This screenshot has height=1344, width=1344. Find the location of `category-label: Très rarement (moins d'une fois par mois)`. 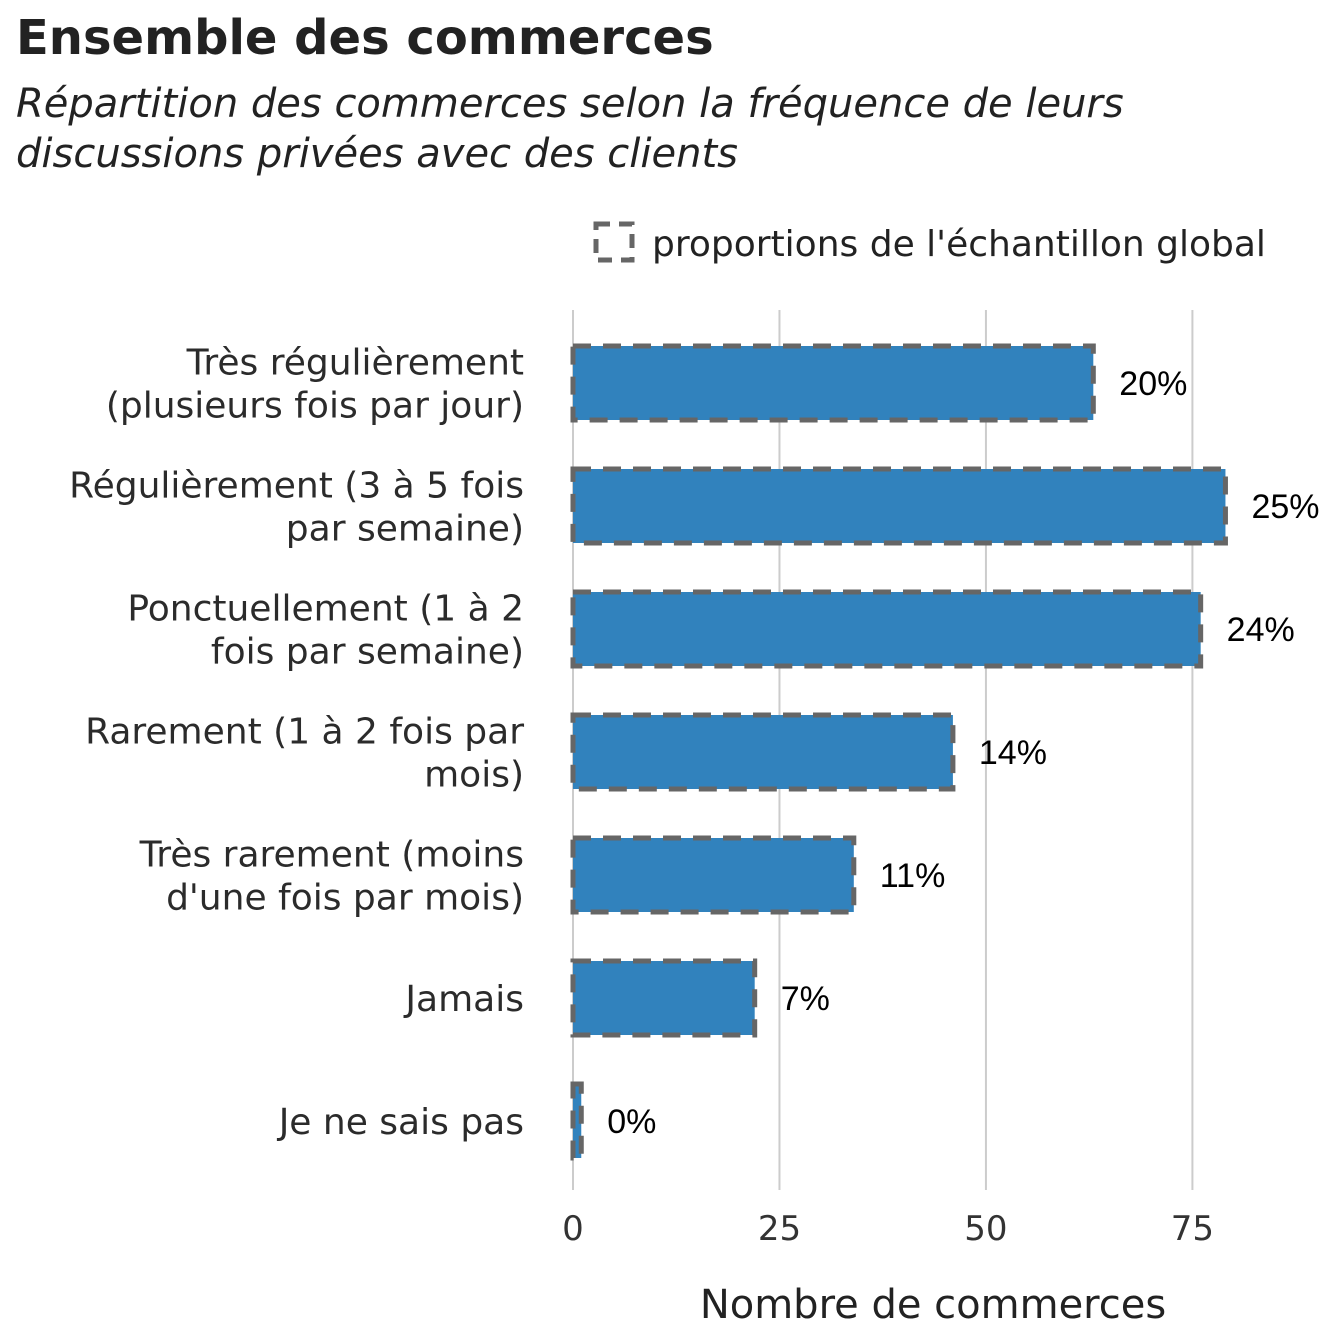

category-label: Très rarement (moins d'une fois par mois) is located at coordinates (331, 877).